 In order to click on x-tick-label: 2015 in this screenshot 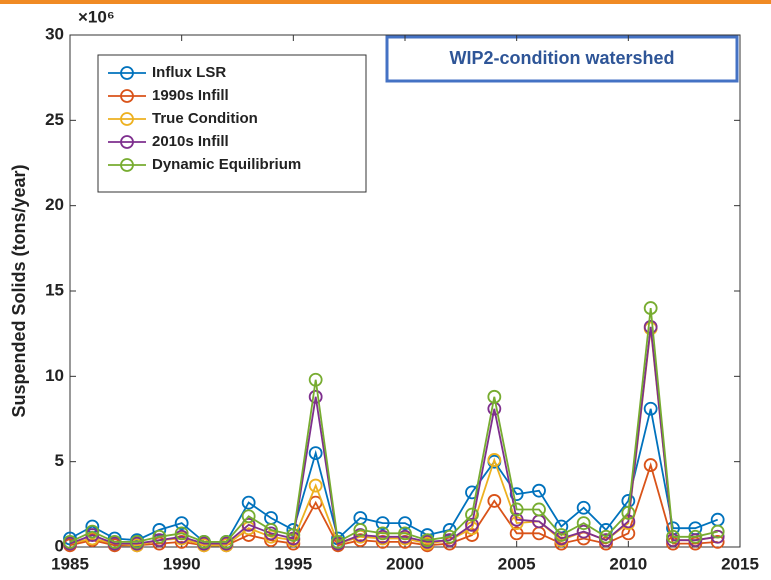, I will do `click(740, 563)`.